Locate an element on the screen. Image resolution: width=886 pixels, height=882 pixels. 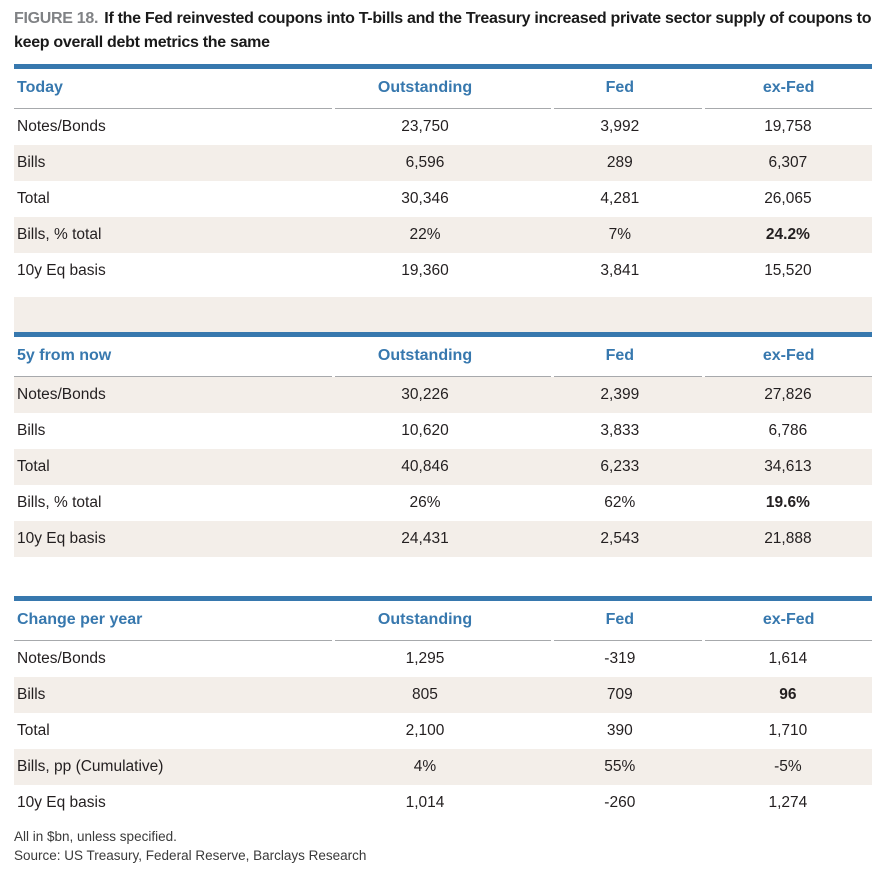
cell-exfed: -5% is located at coordinates (788, 766).